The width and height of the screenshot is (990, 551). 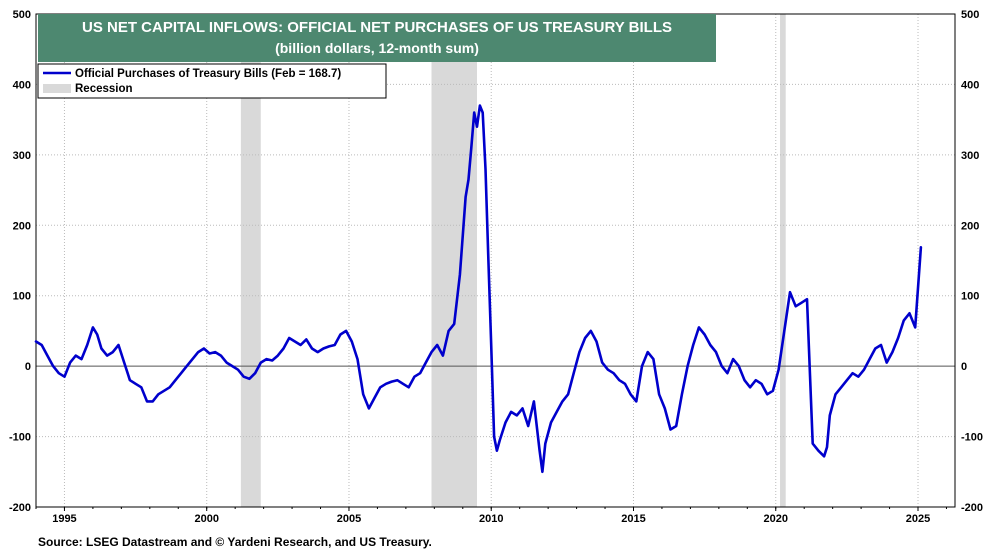 What do you see at coordinates (377, 48) in the screenshot?
I see `chart-subtitle: (billion dollars, 12-month sum)` at bounding box center [377, 48].